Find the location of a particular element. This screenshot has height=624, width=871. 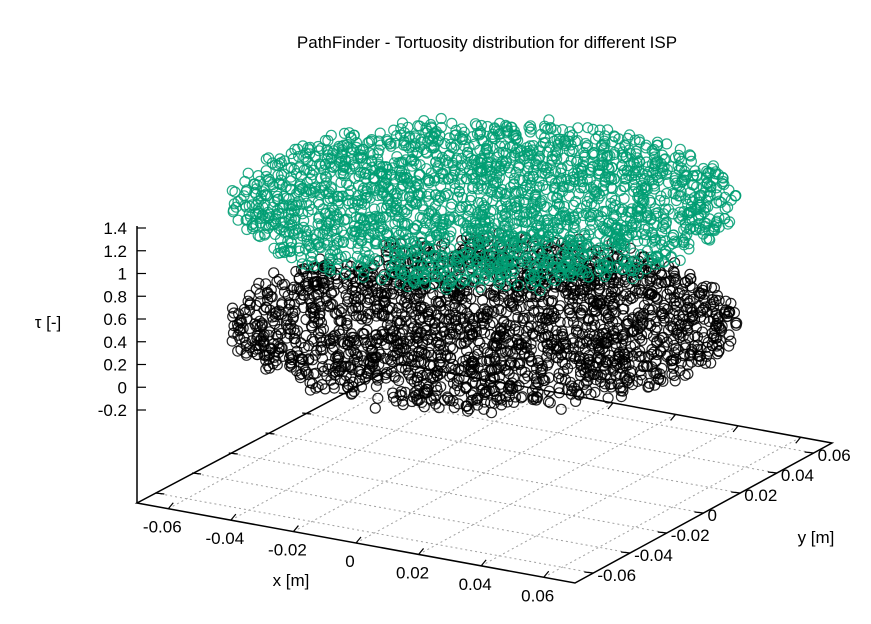

y-tick-label: -0.04 is located at coordinates (653, 555).